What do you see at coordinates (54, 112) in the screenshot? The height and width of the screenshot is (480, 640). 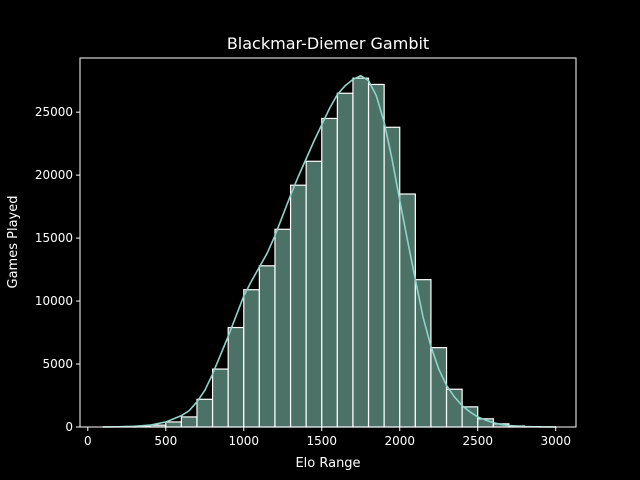 I see `y-tick-label: 25000` at bounding box center [54, 112].